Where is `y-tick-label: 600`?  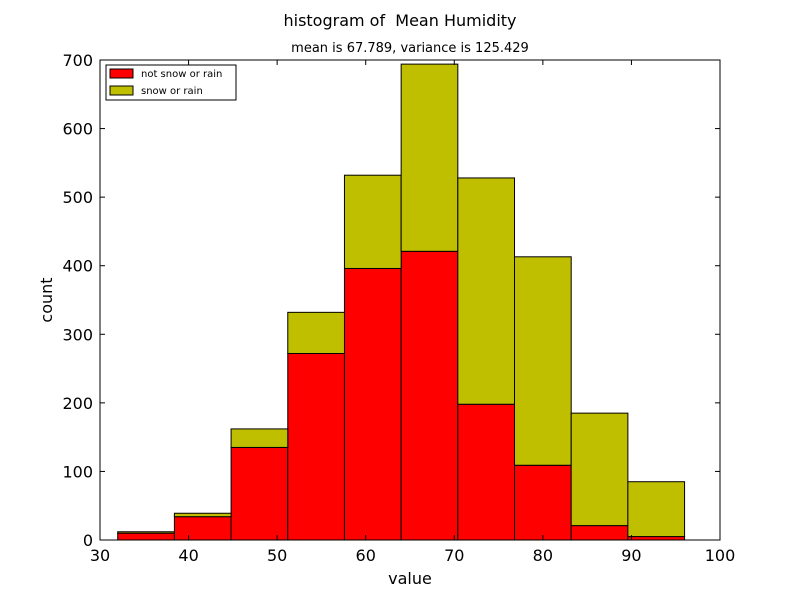 y-tick-label: 600 is located at coordinates (77, 129).